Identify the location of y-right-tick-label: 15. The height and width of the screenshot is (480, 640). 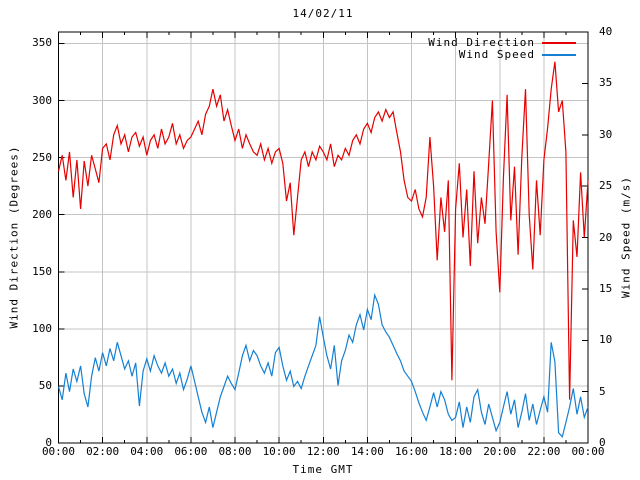
(606, 288).